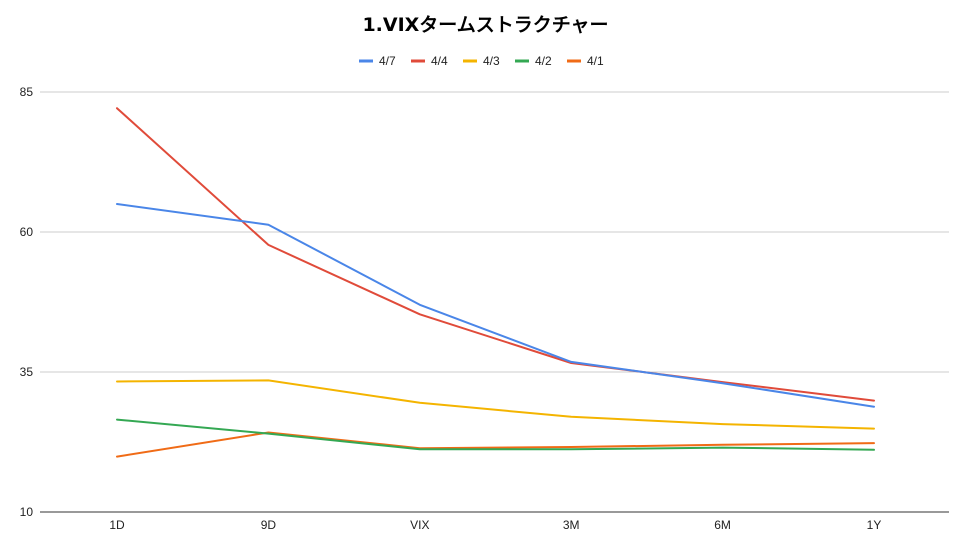  I want to click on legend: 4/7 4/4 4/3 4/2 4/1, so click(481, 61).